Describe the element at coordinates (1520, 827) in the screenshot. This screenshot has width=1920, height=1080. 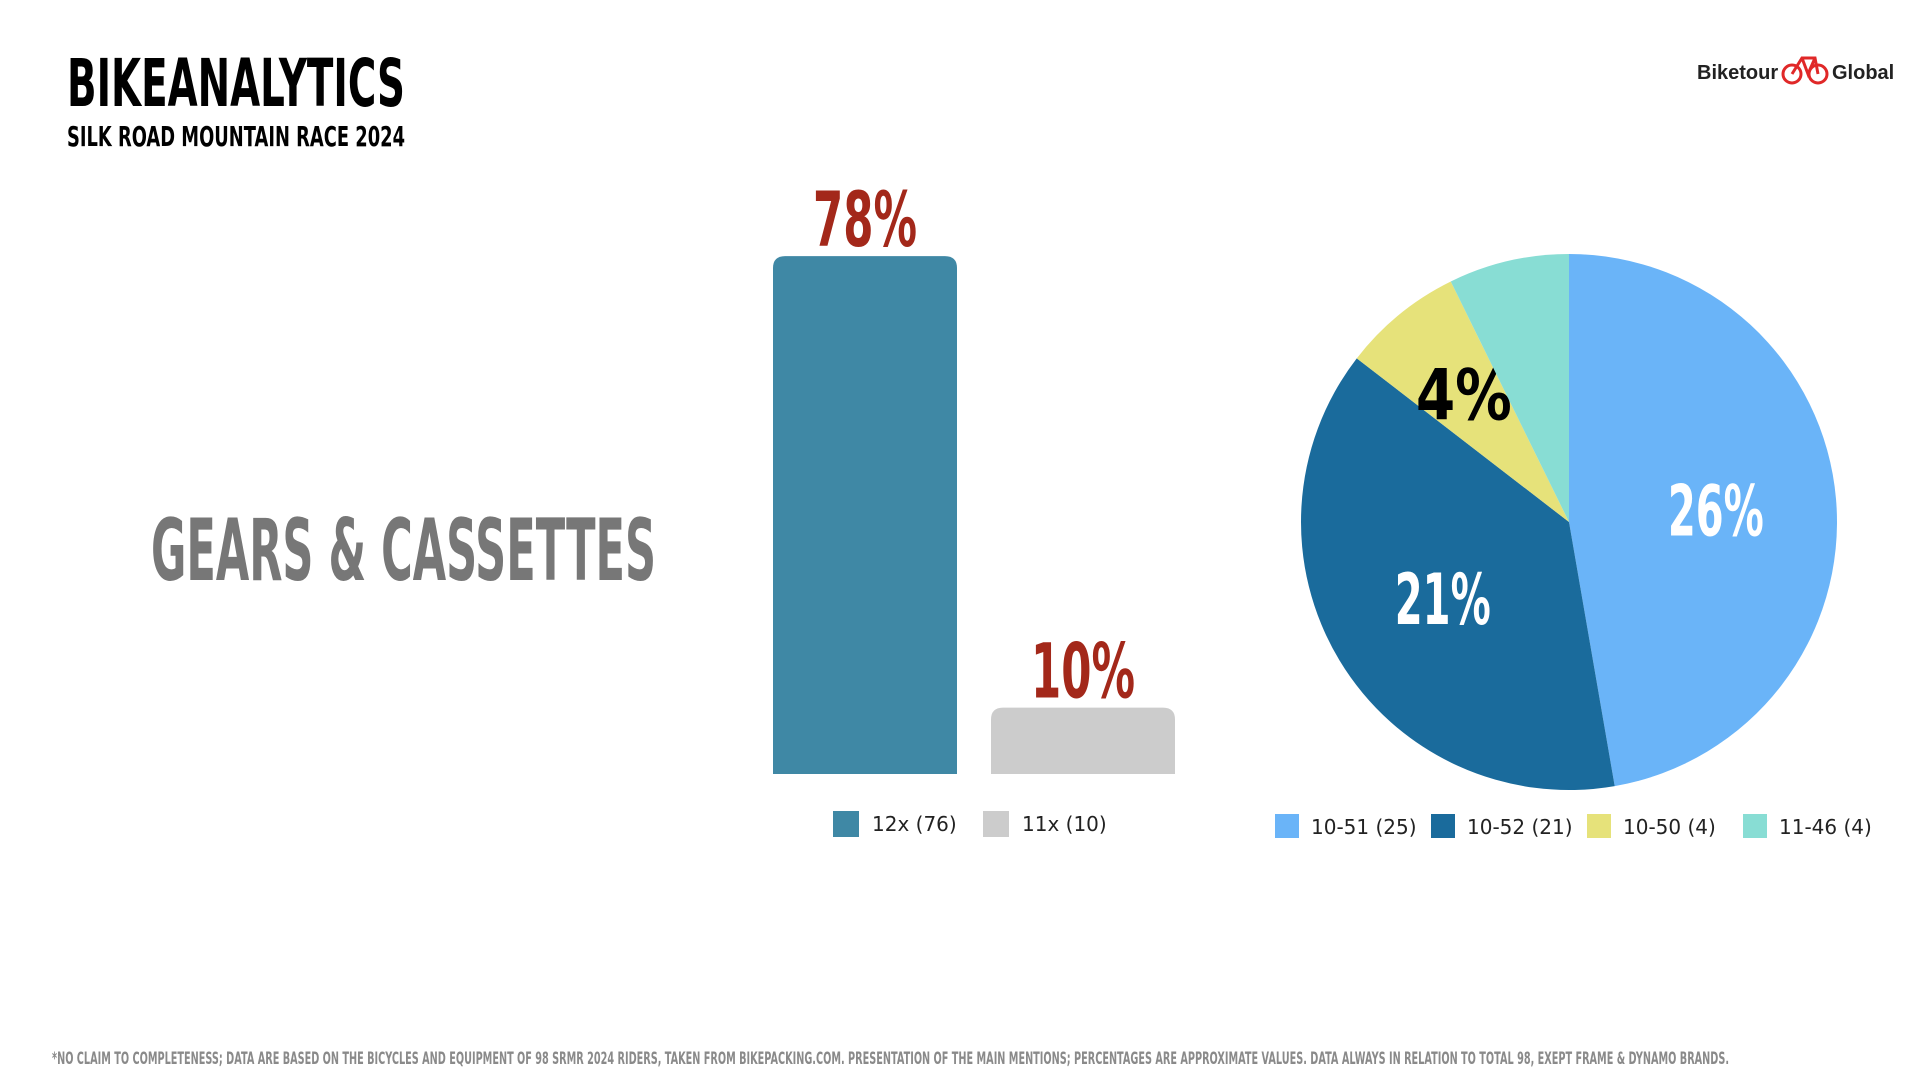
I see `legend-label: 10-52 (21)` at that location.